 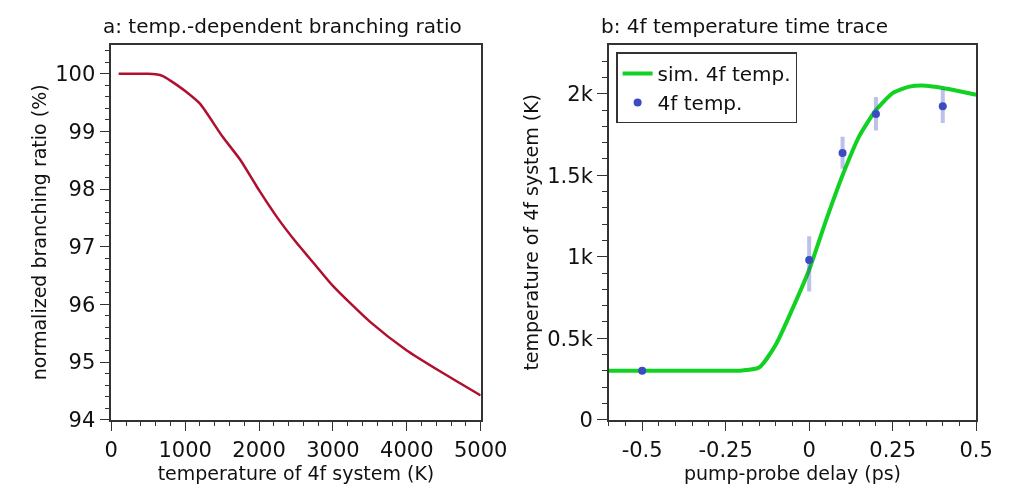 What do you see at coordinates (38, 232) in the screenshot?
I see `y-axis-title: normalized branching ratio (%)` at bounding box center [38, 232].